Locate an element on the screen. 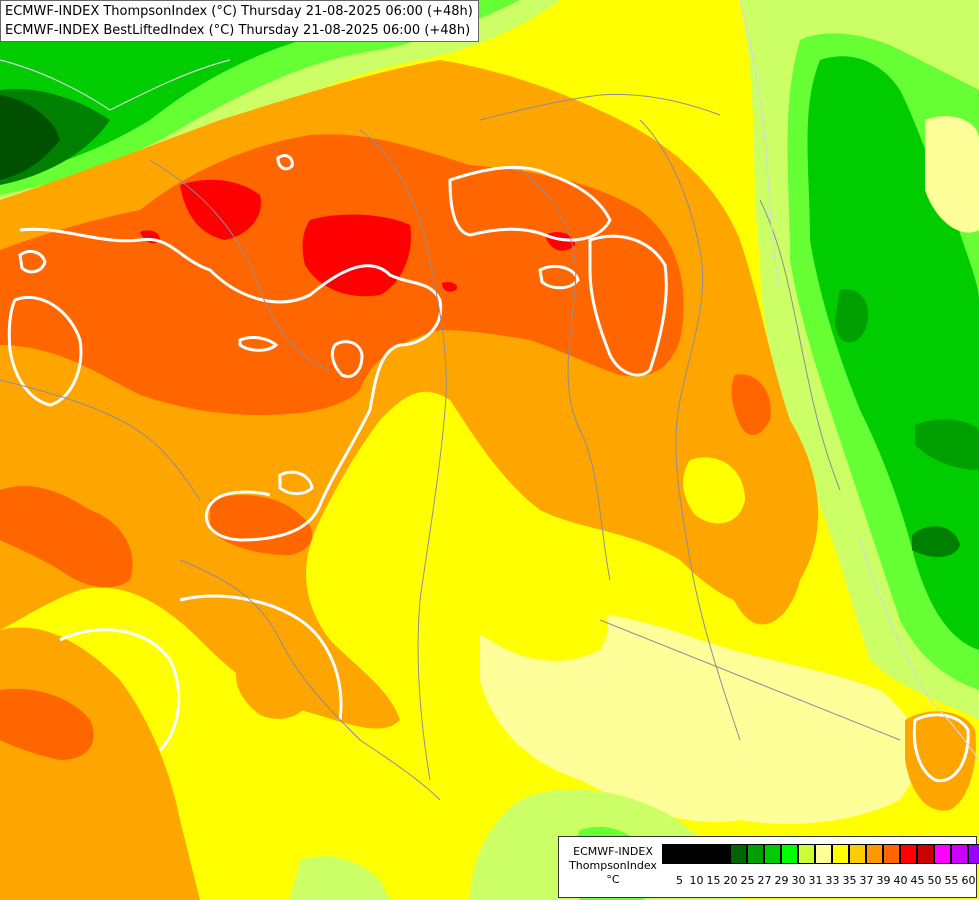 This screenshot has height=900, width=979. contour-southeast is located at coordinates (941, 748).